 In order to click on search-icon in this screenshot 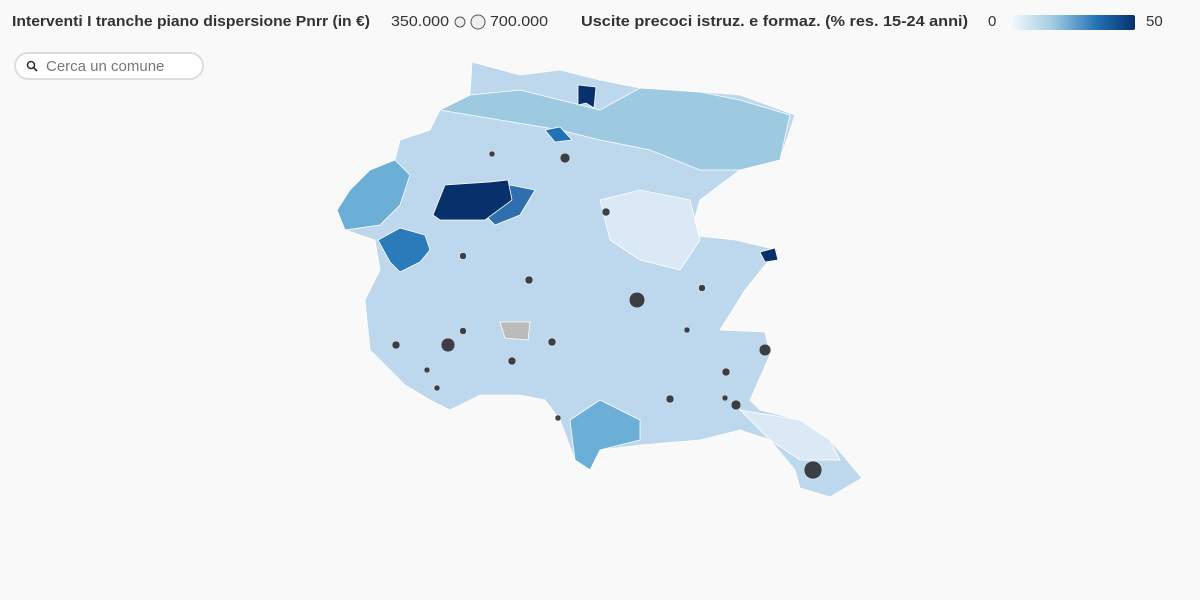, I will do `click(32, 66)`.